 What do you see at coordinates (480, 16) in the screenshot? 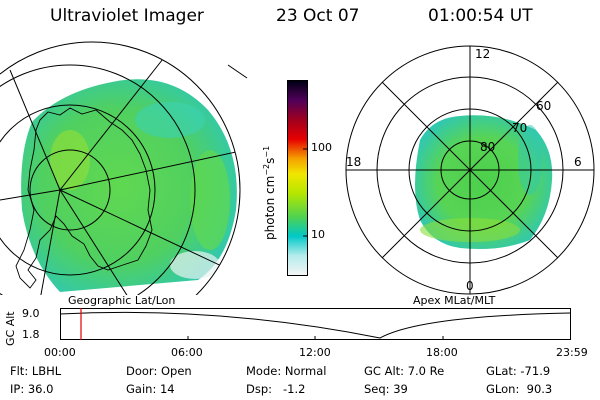
I see `time-label: 01:00:54 UT` at bounding box center [480, 16].